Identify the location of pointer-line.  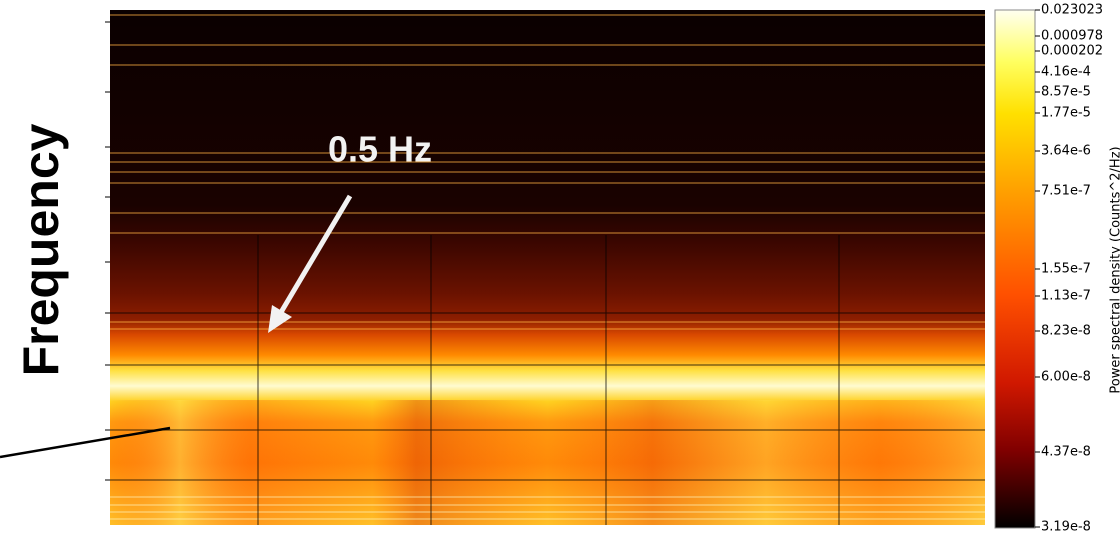
(85, 442).